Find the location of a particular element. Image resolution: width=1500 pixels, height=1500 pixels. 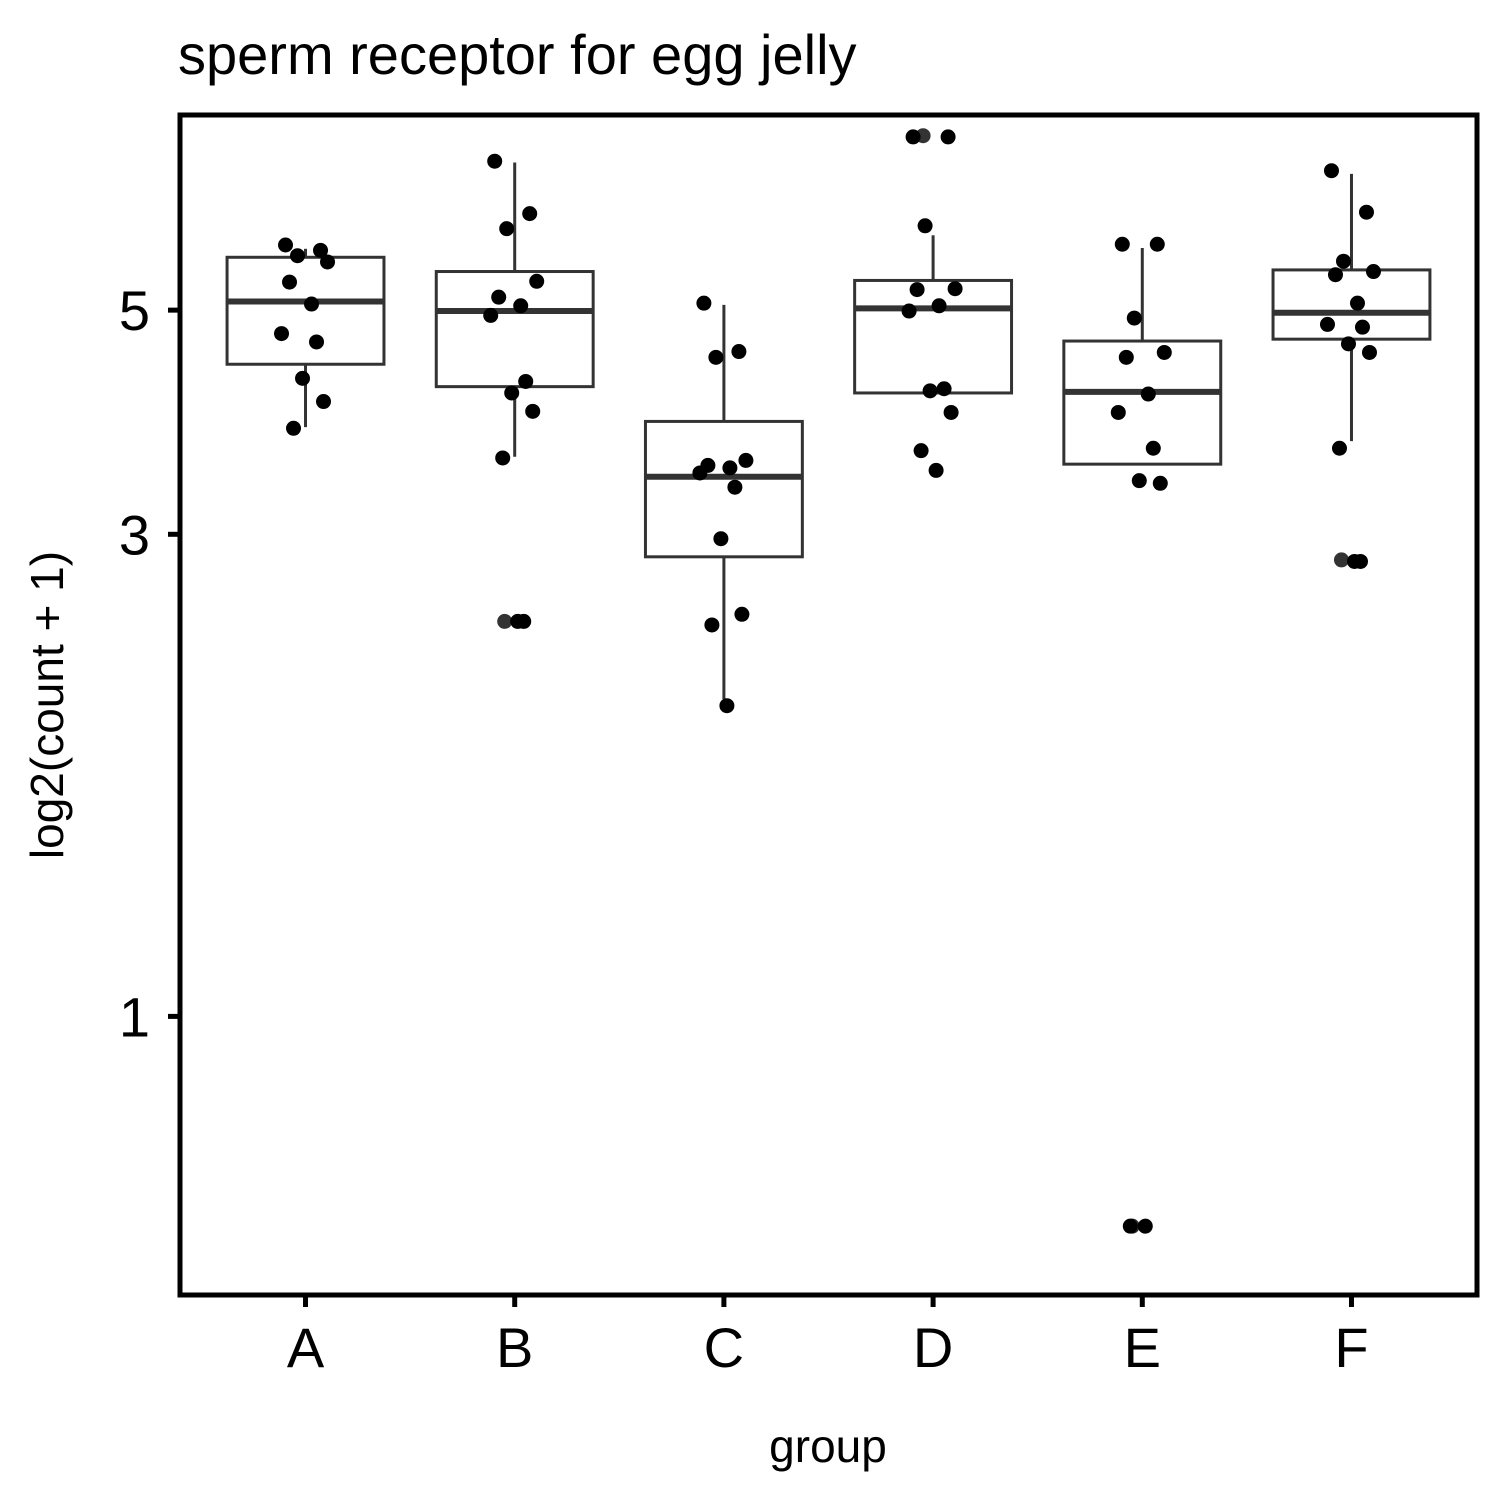

points-group-c is located at coordinates (723, 504).